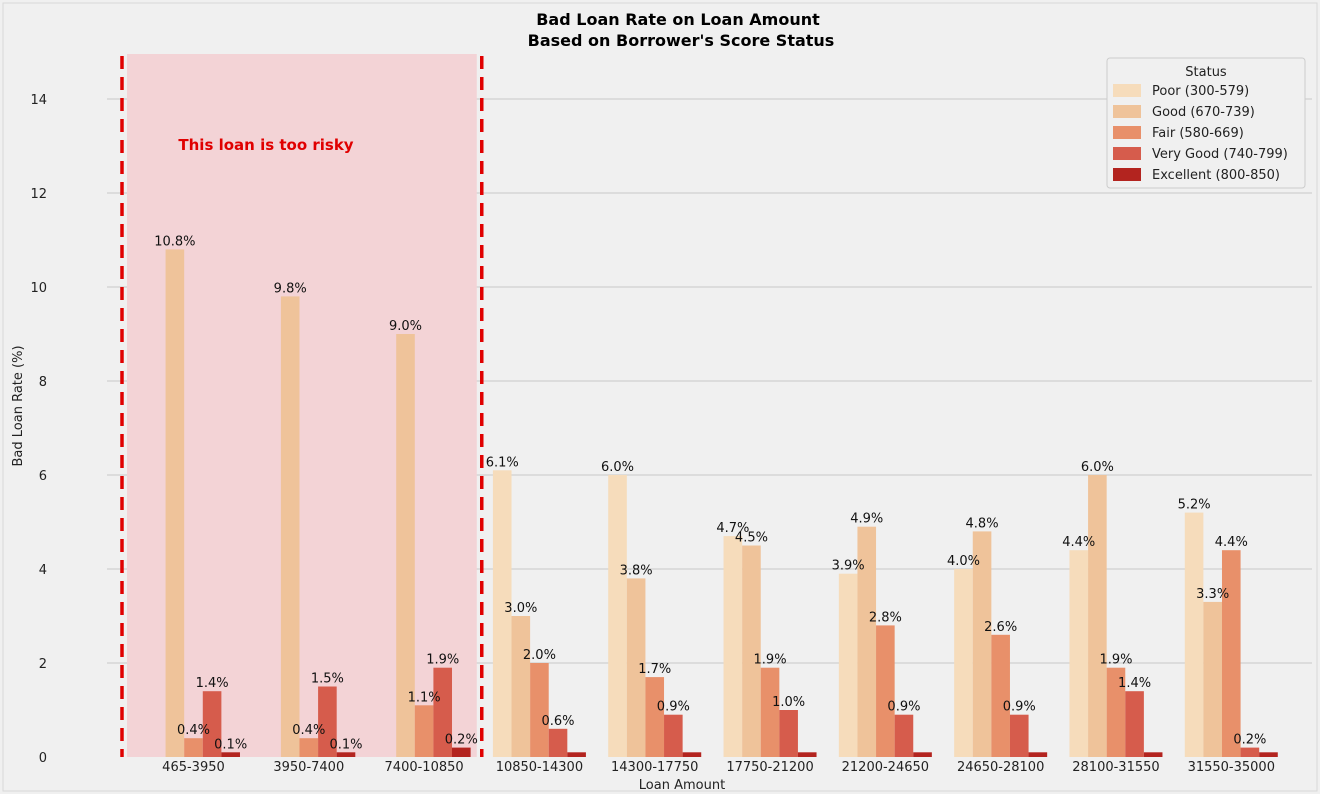  What do you see at coordinates (265, 145) in the screenshot?
I see `annotation-text: This loan is too risky` at bounding box center [265, 145].